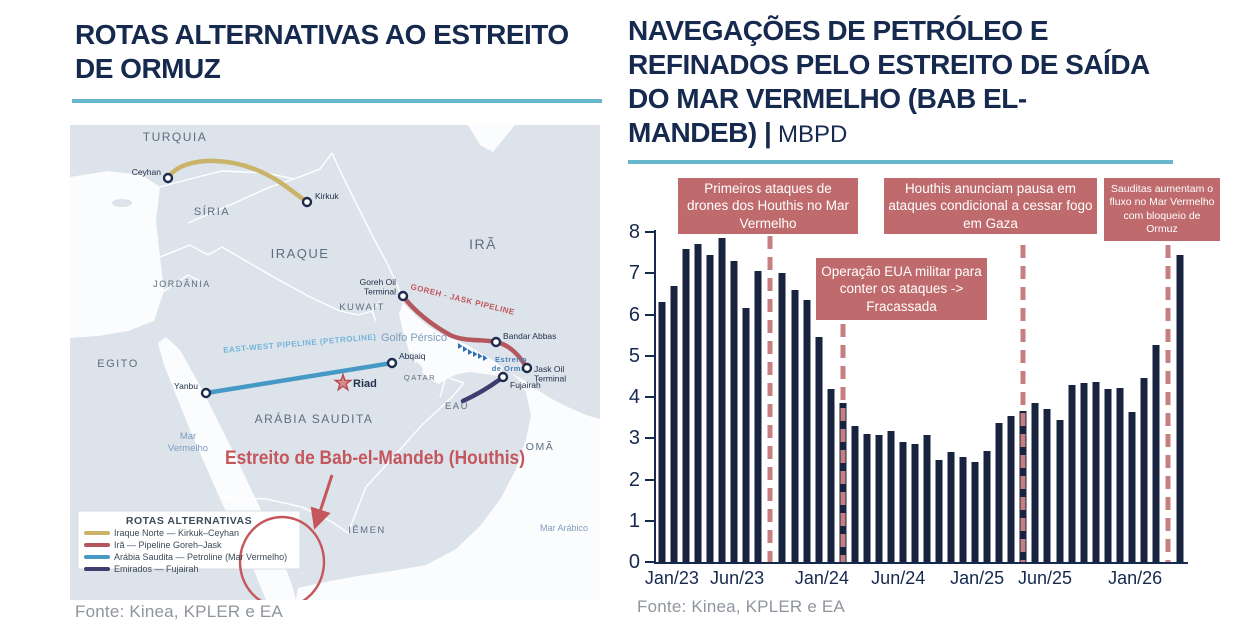 The image size is (1240, 641). I want to click on left-panel-title: ROTAS ALTERNATIVAS AO ESTREITO DE ORMUZ, so click(322, 52).